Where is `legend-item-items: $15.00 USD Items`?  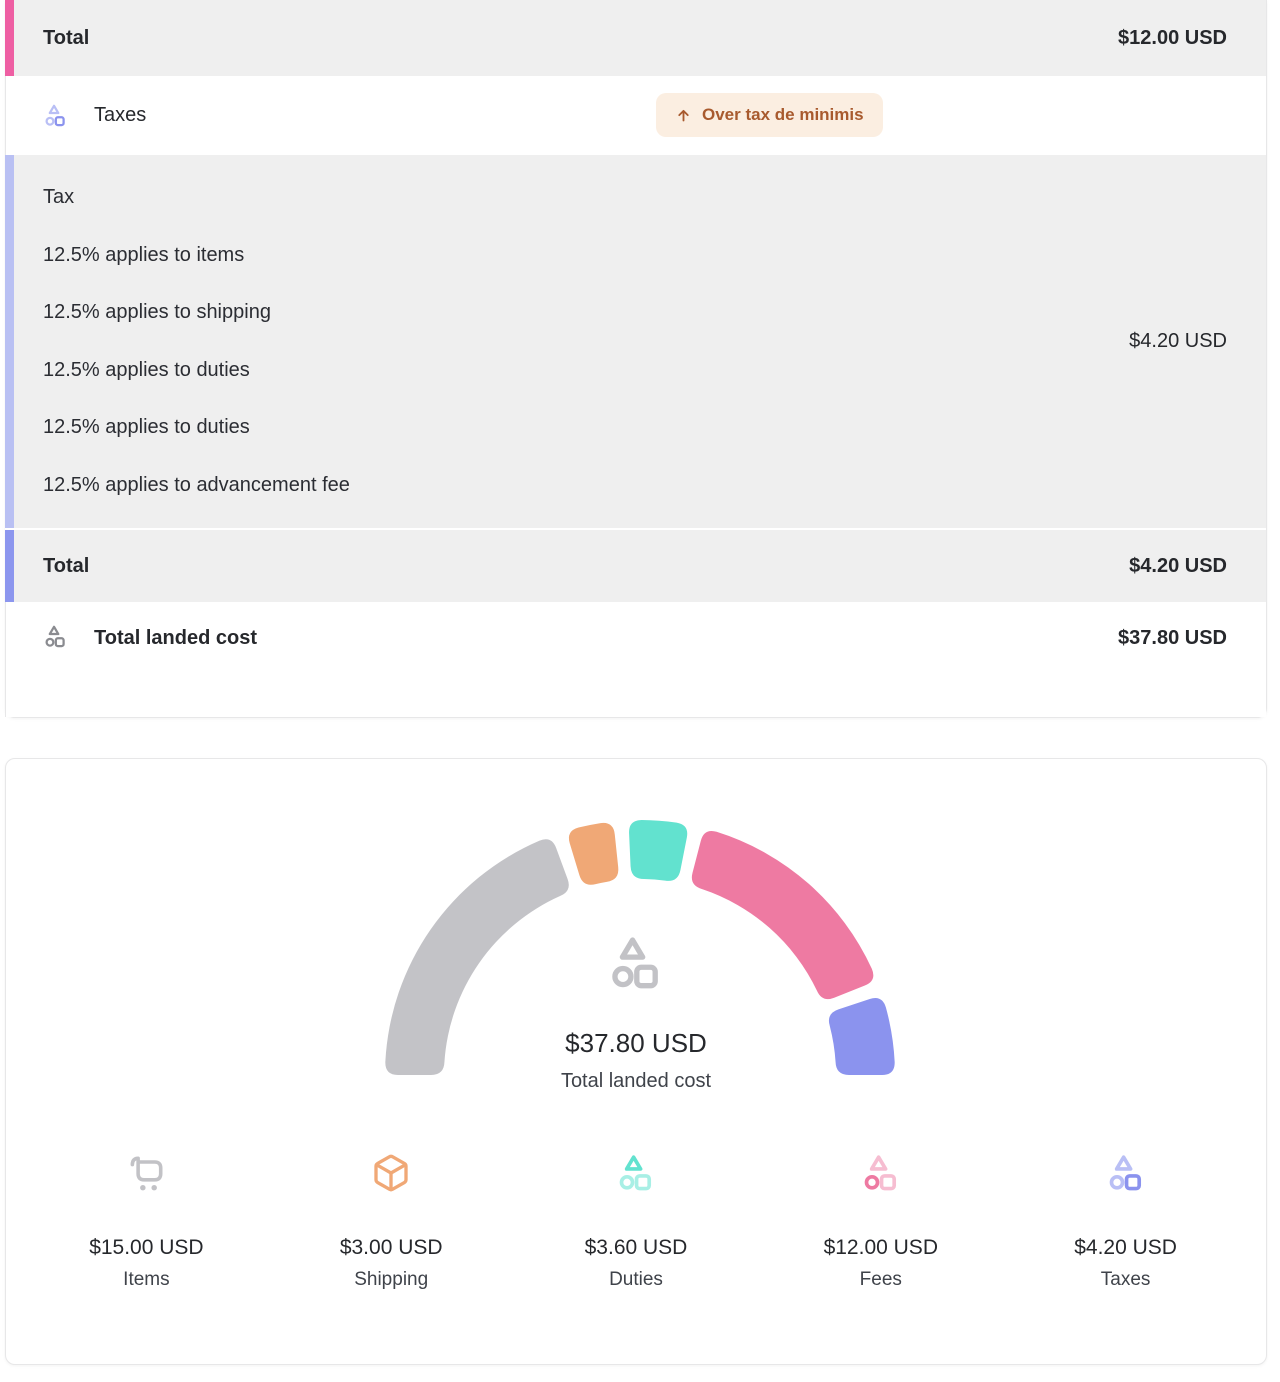 legend-item-items: $15.00 USD Items is located at coordinates (146, 1220).